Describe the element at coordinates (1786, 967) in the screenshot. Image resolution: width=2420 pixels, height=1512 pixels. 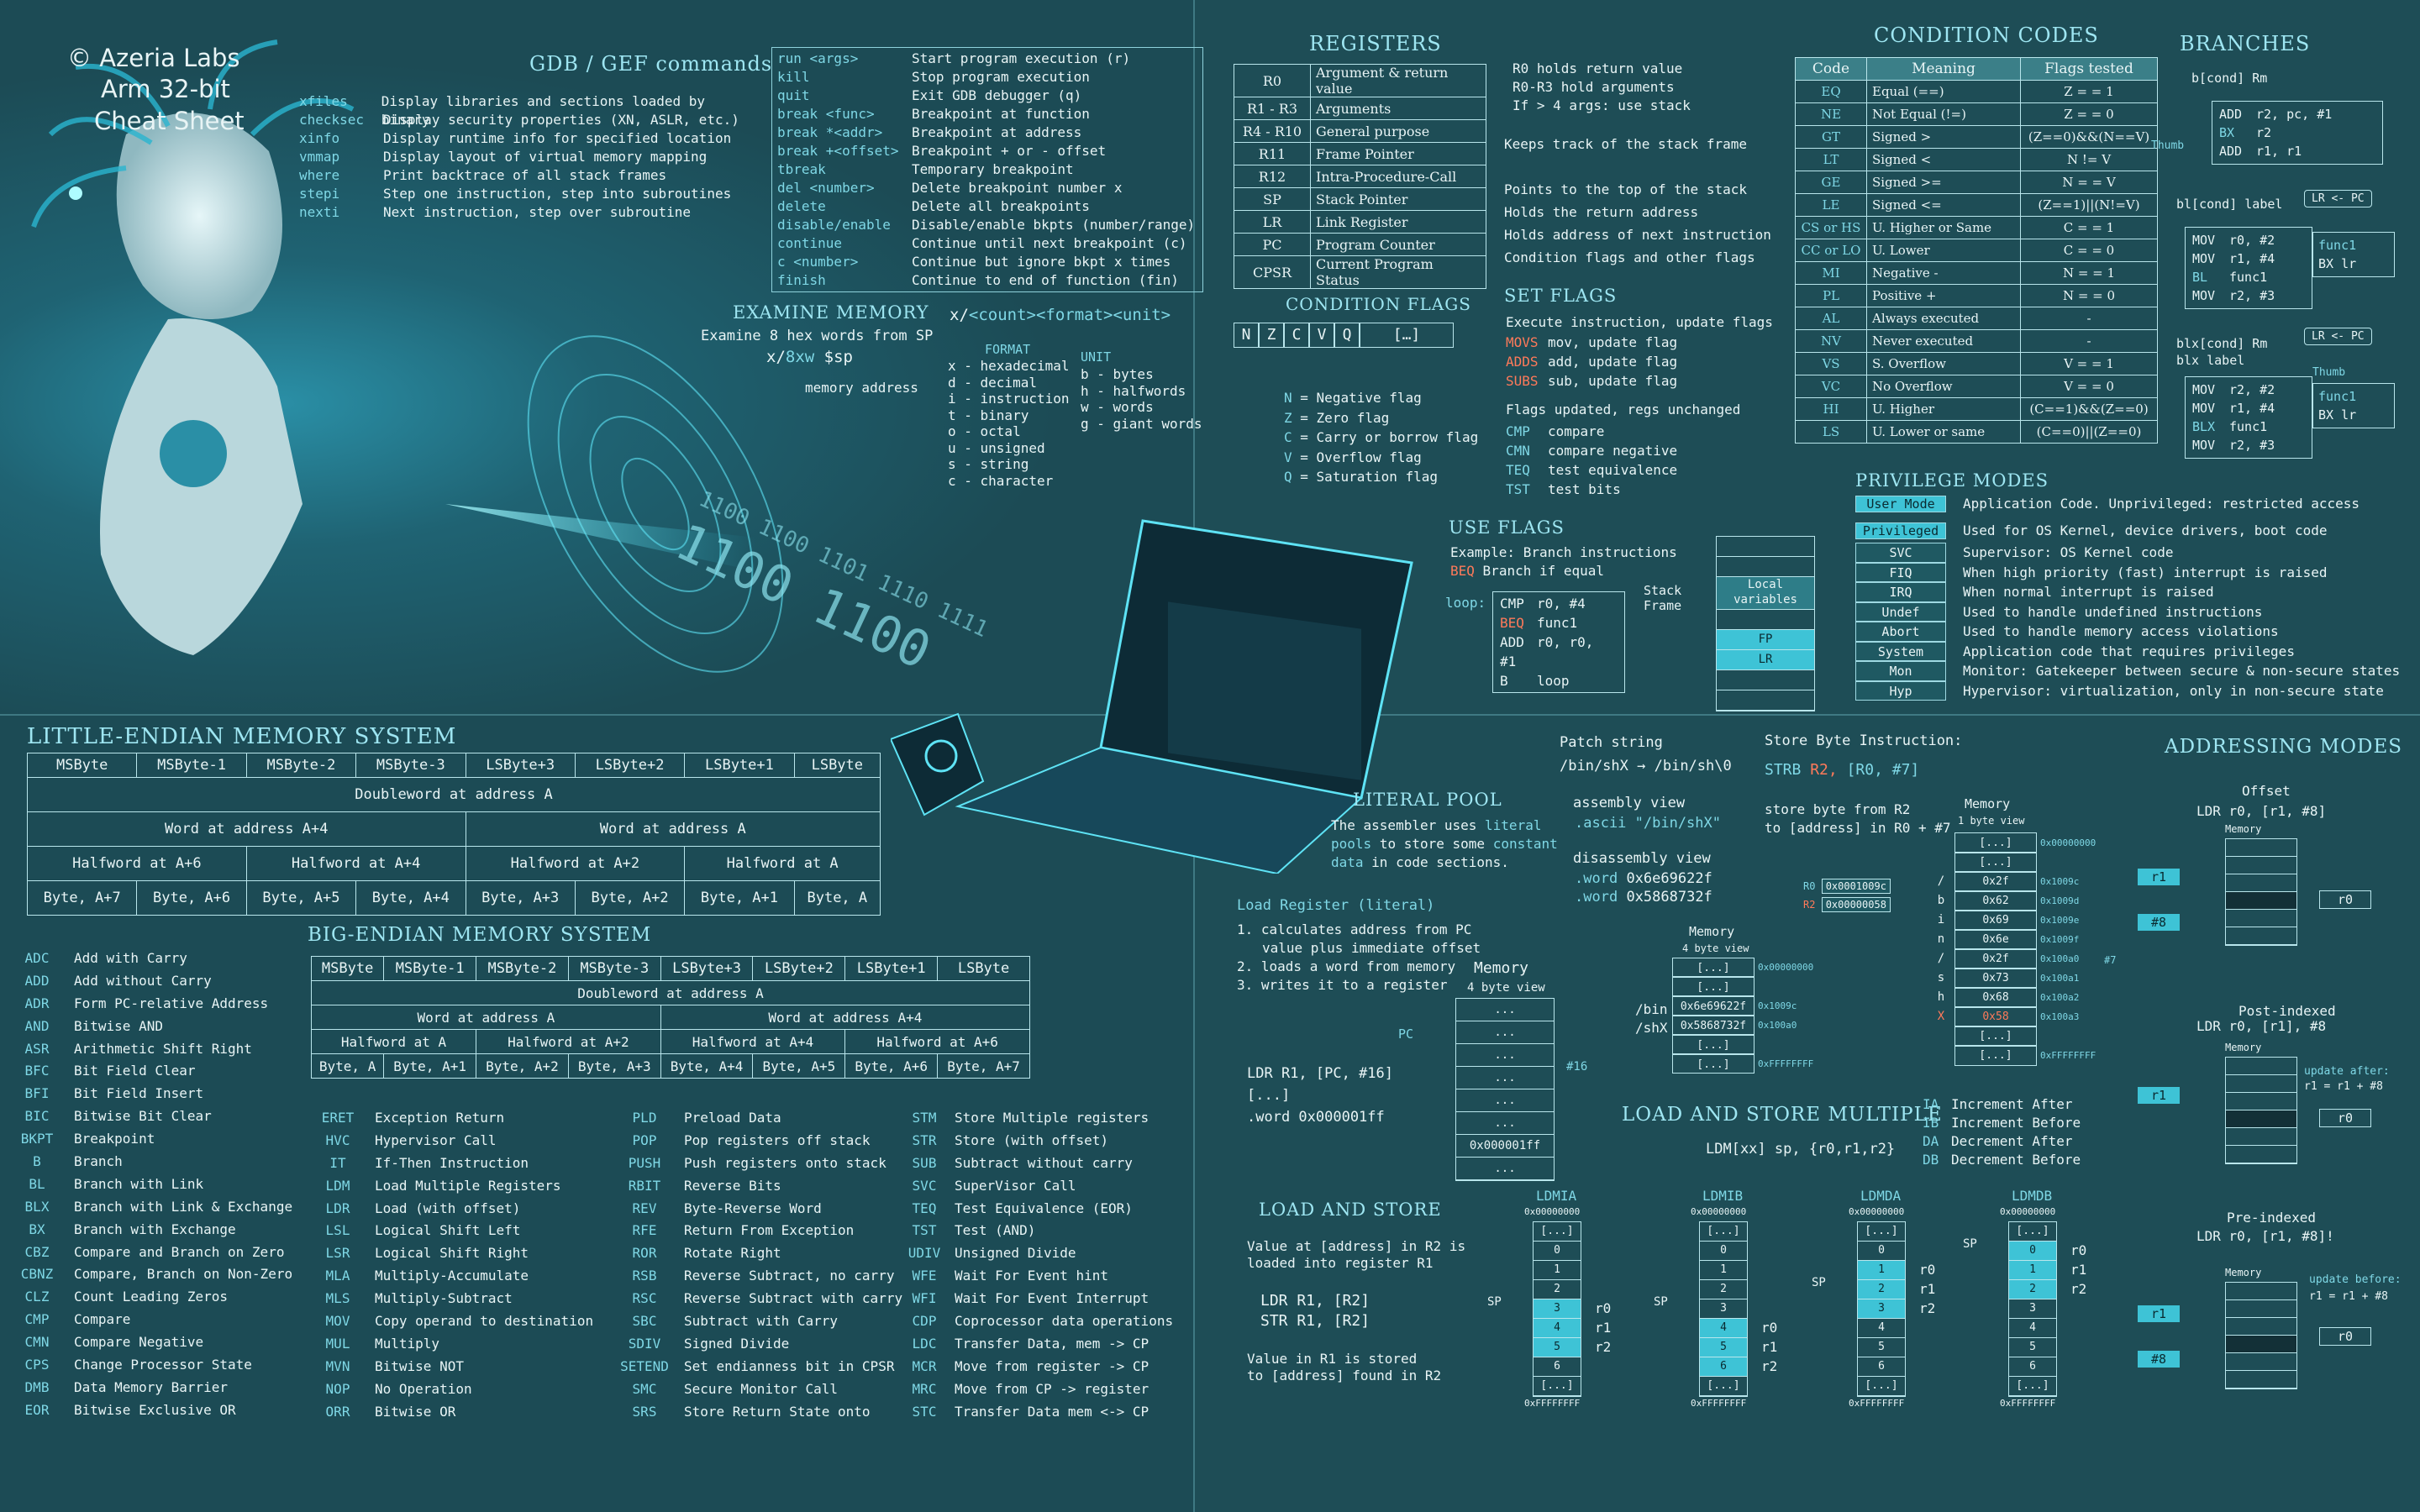
I see `literal-mem2-addr: 0x00000000` at that location.